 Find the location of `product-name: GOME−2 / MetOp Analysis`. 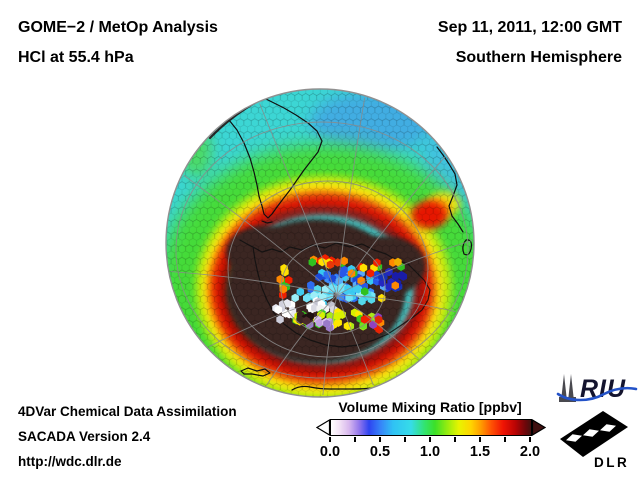

product-name: GOME−2 / MetOp Analysis is located at coordinates (118, 27).